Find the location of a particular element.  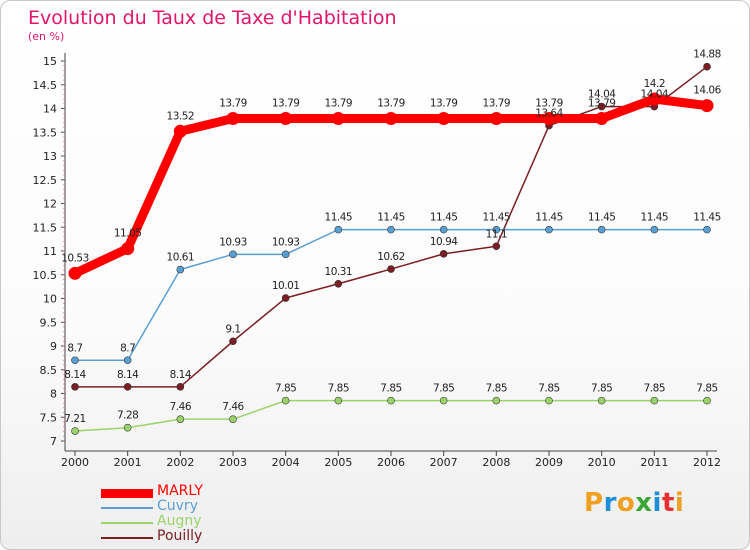

x-tick-label: 2002 is located at coordinates (180, 462).